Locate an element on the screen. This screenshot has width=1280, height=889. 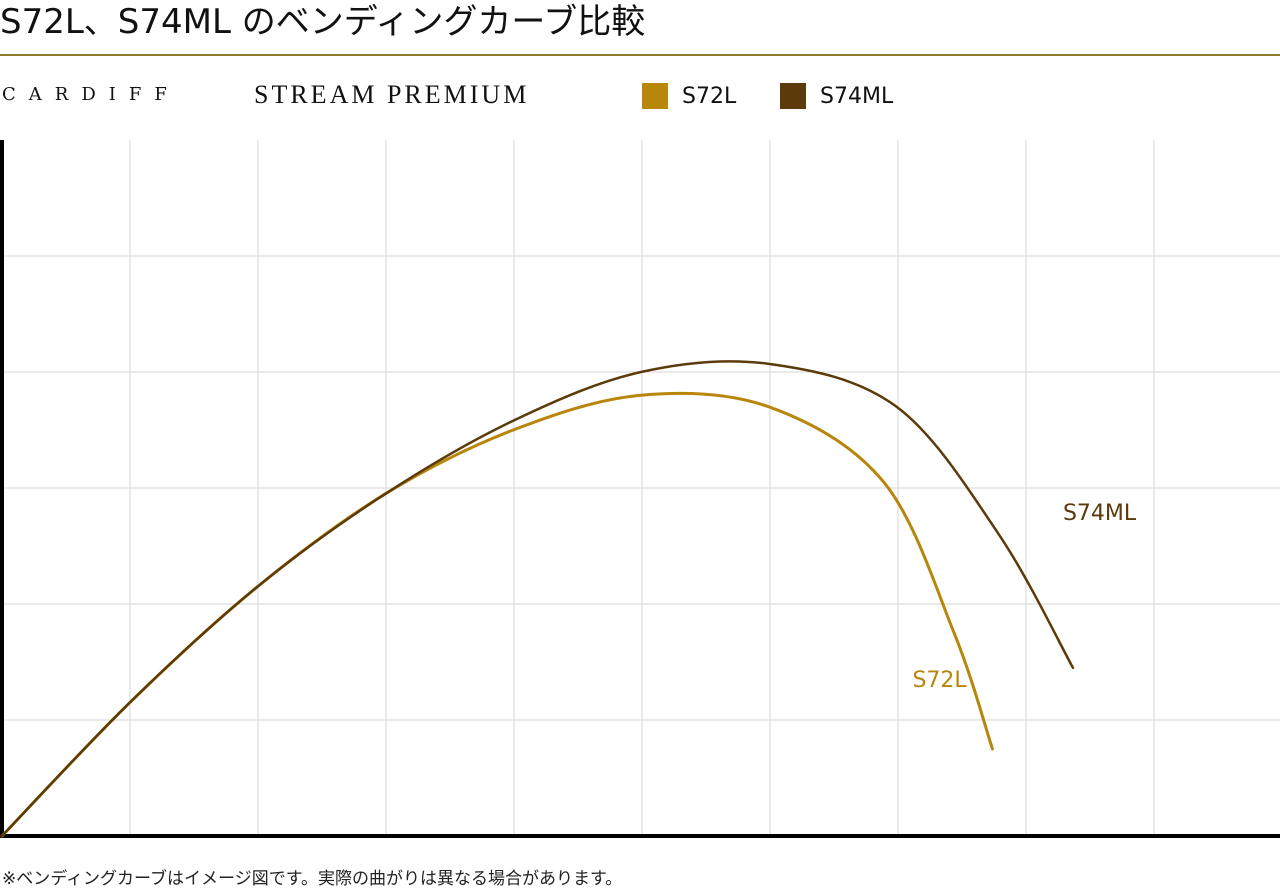
brand-name: CARDIFF is located at coordinates (91, 94).